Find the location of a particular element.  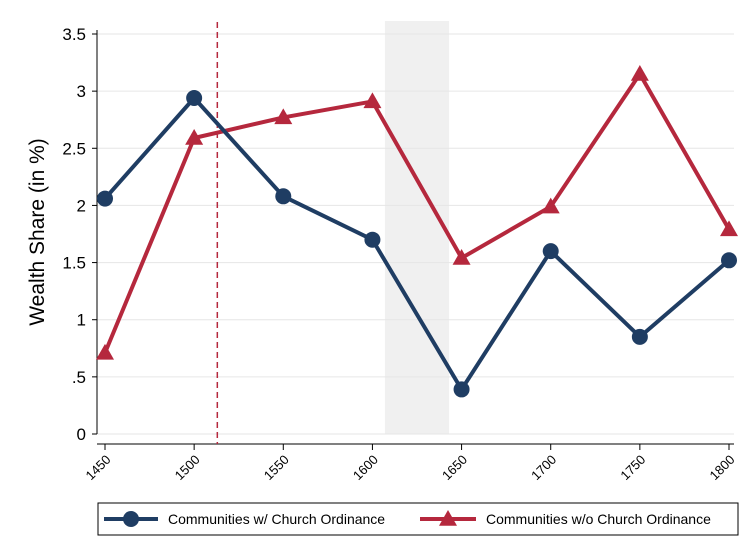

x-tick-label: 1800 is located at coordinates (721, 467).